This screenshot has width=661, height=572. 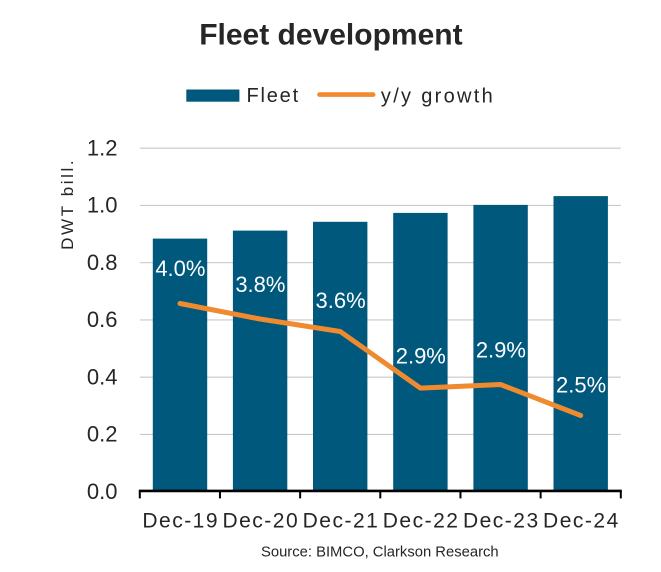 What do you see at coordinates (273, 96) in the screenshot?
I see `svg-text: Fleet` at bounding box center [273, 96].